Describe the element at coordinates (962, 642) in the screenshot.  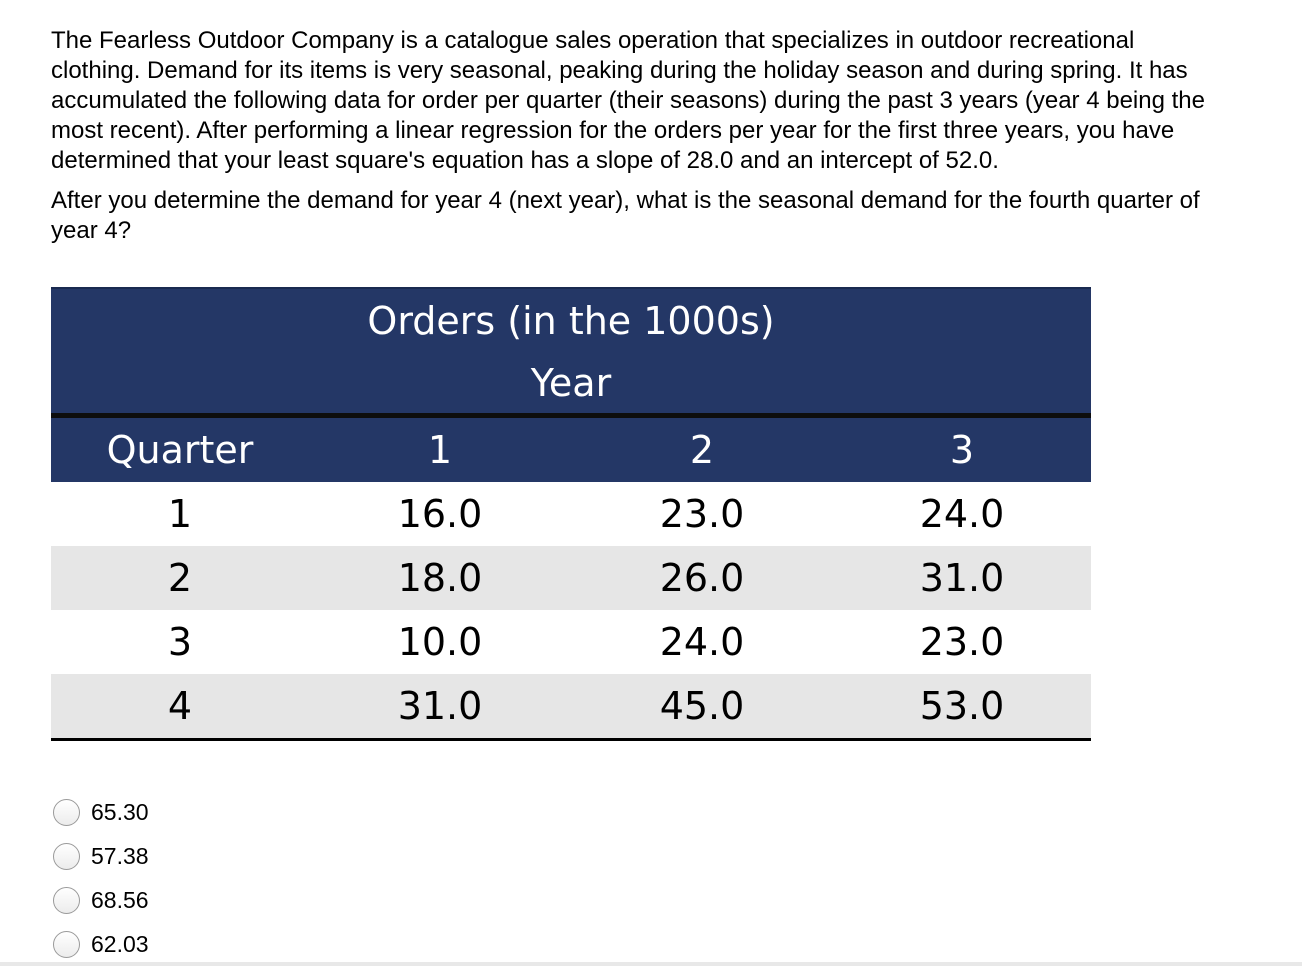
I see `year-3-cell: 23.0` at that location.